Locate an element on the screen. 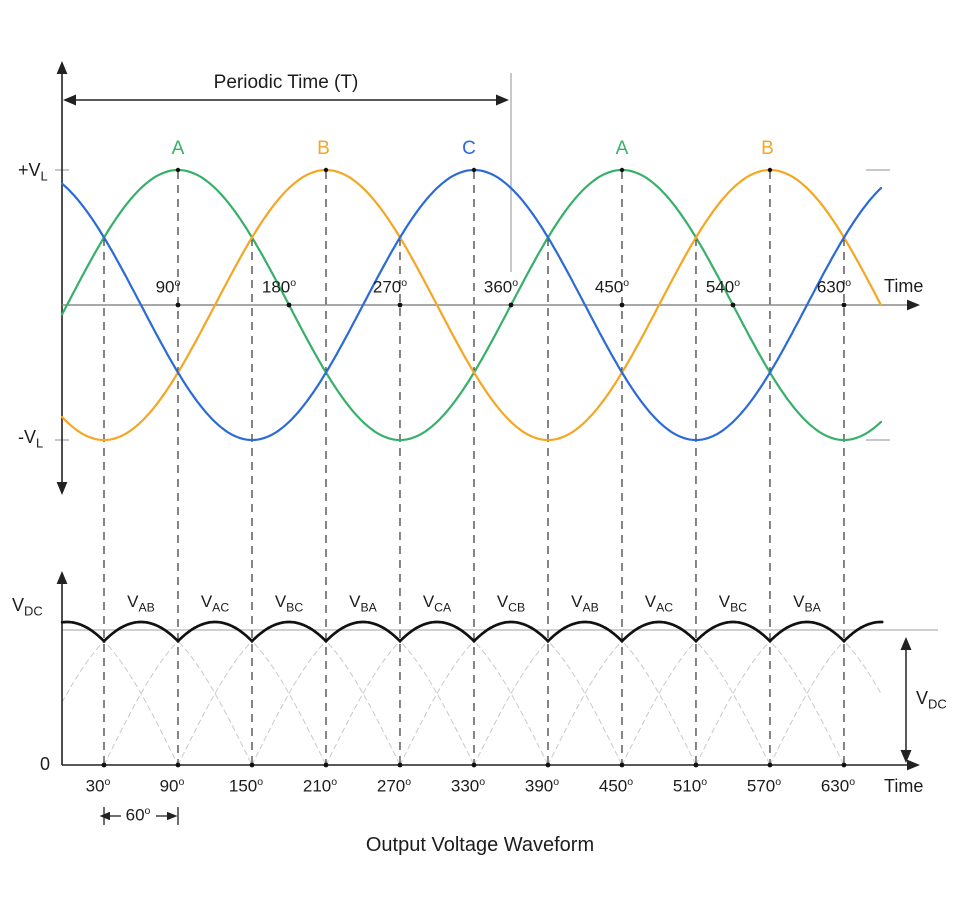 Image resolution: width=961 pixels, height=898 pixels. figure-caption: Output Voltage Waveform is located at coordinates (480, 845).